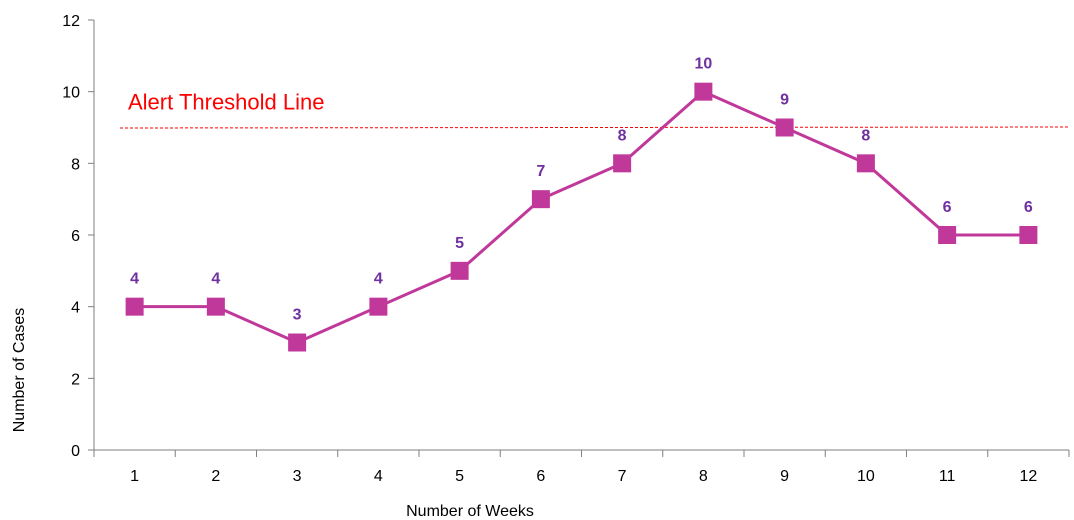 The image size is (1074, 520). What do you see at coordinates (71, 93) in the screenshot?
I see `y-tick-label: 10` at bounding box center [71, 93].